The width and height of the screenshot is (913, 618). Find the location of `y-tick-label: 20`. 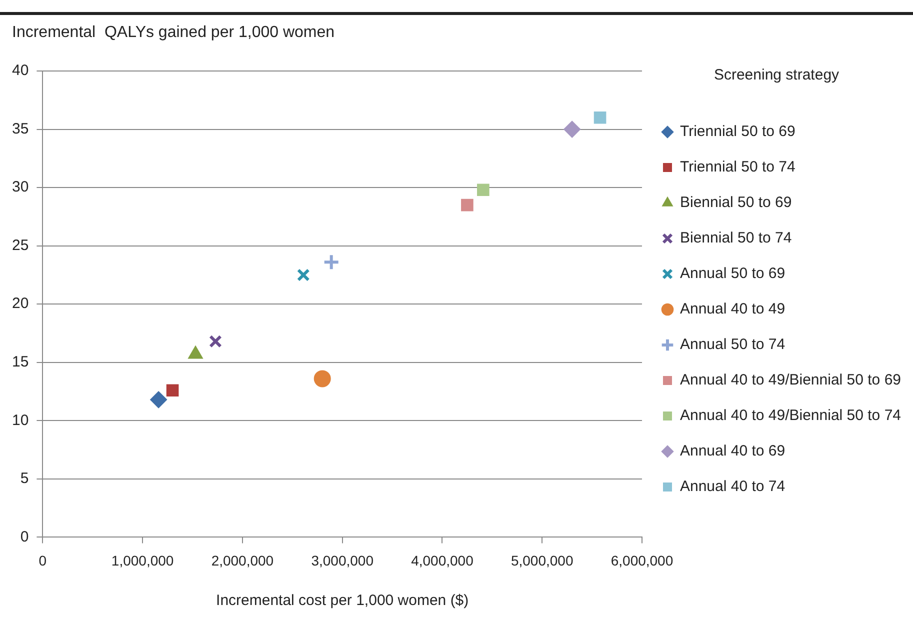

y-tick-label: 20 is located at coordinates (20, 303).